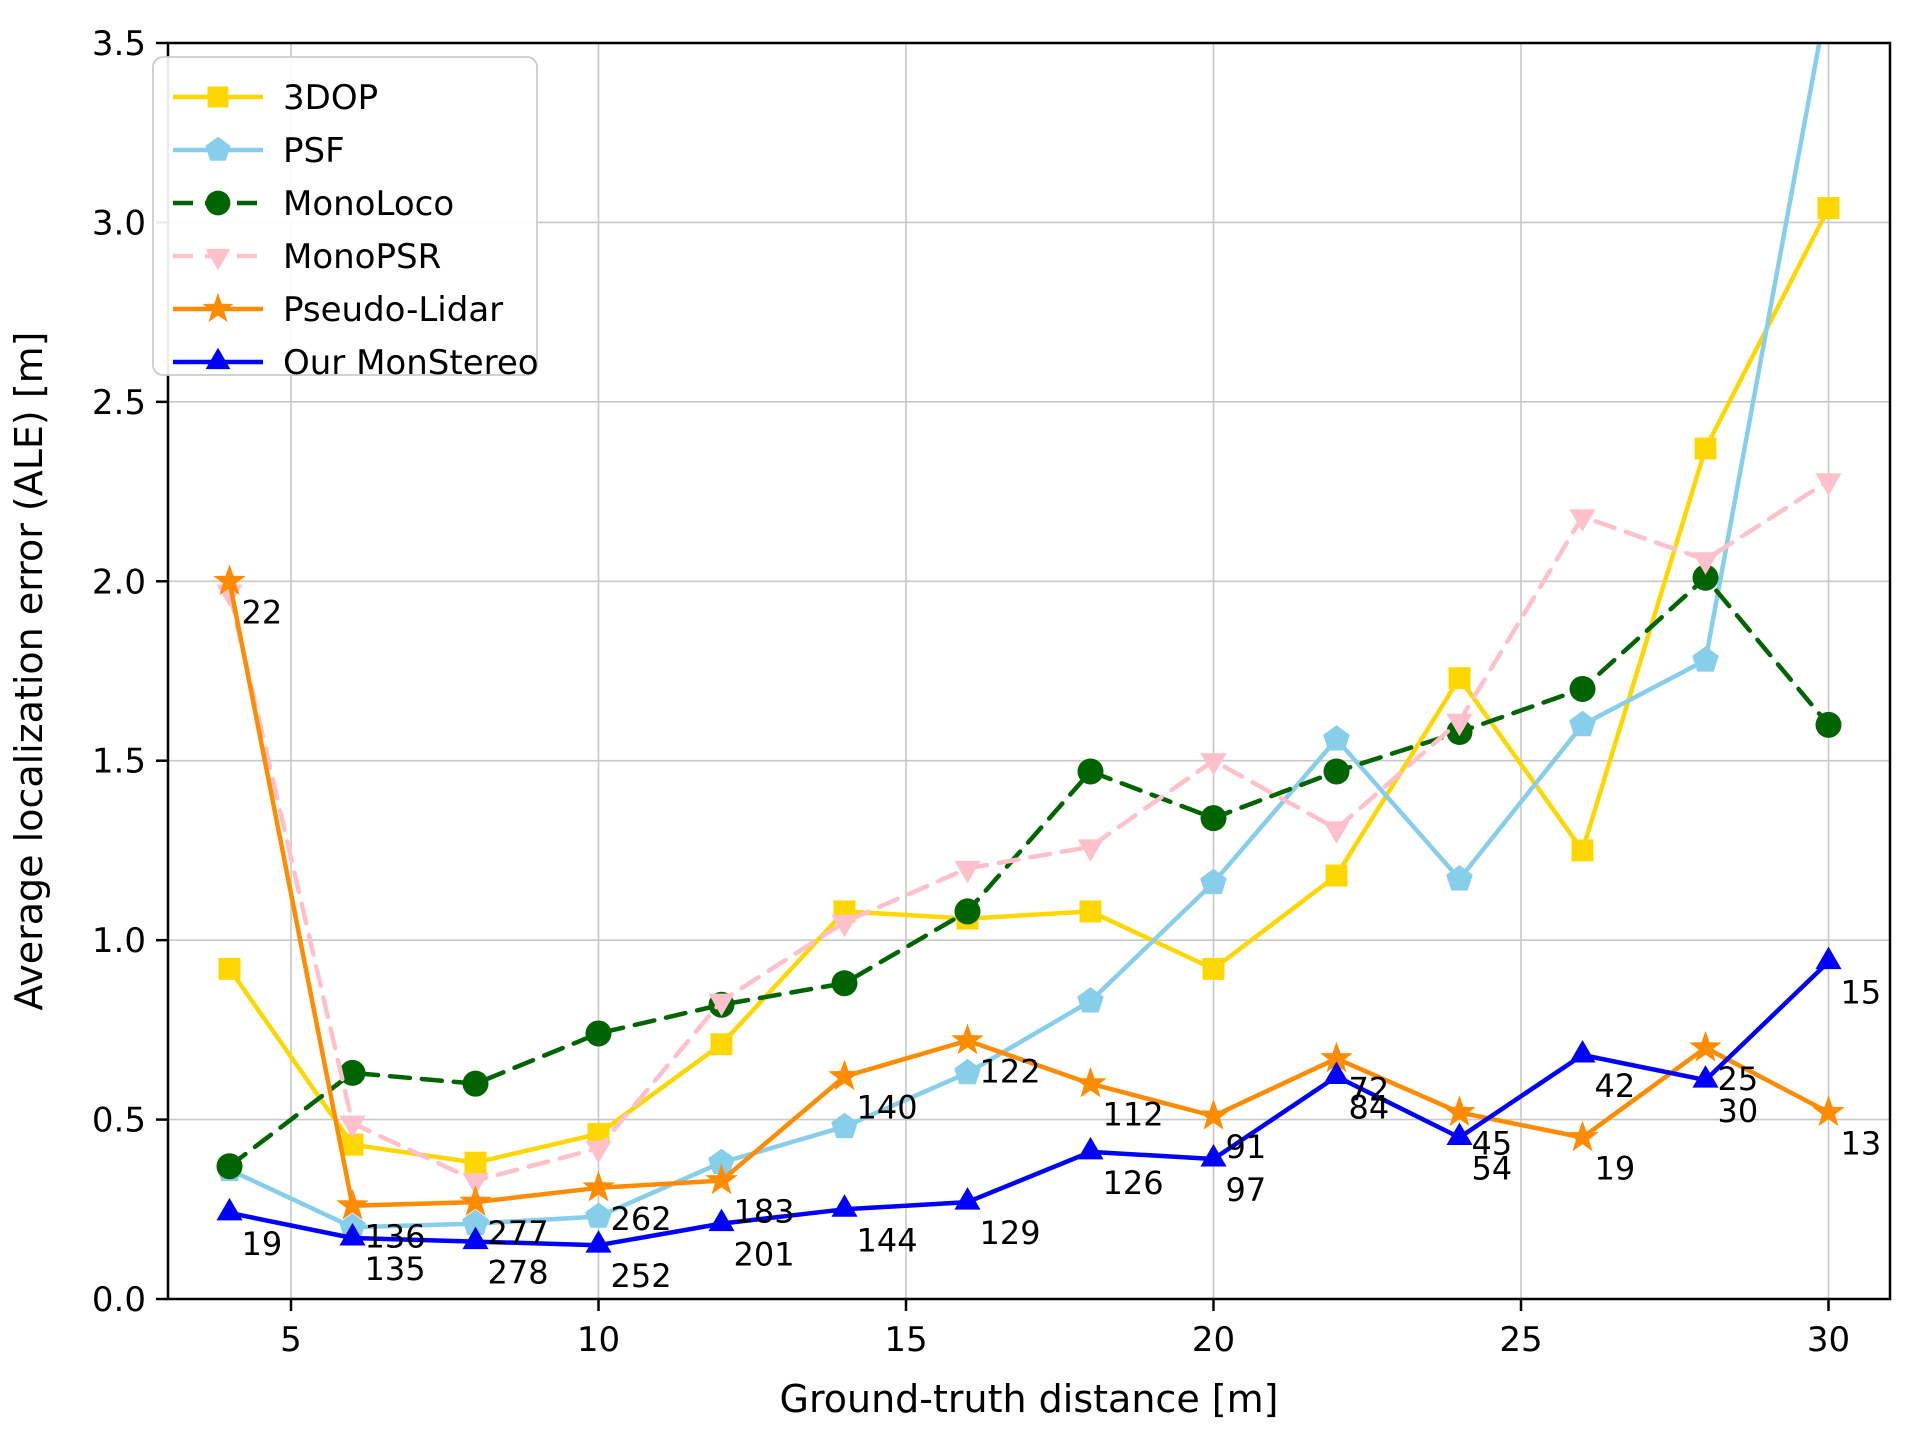 The width and height of the screenshot is (1920, 1440). I want to click on count-label-pseudo-lidar: 13, so click(1861, 1143).